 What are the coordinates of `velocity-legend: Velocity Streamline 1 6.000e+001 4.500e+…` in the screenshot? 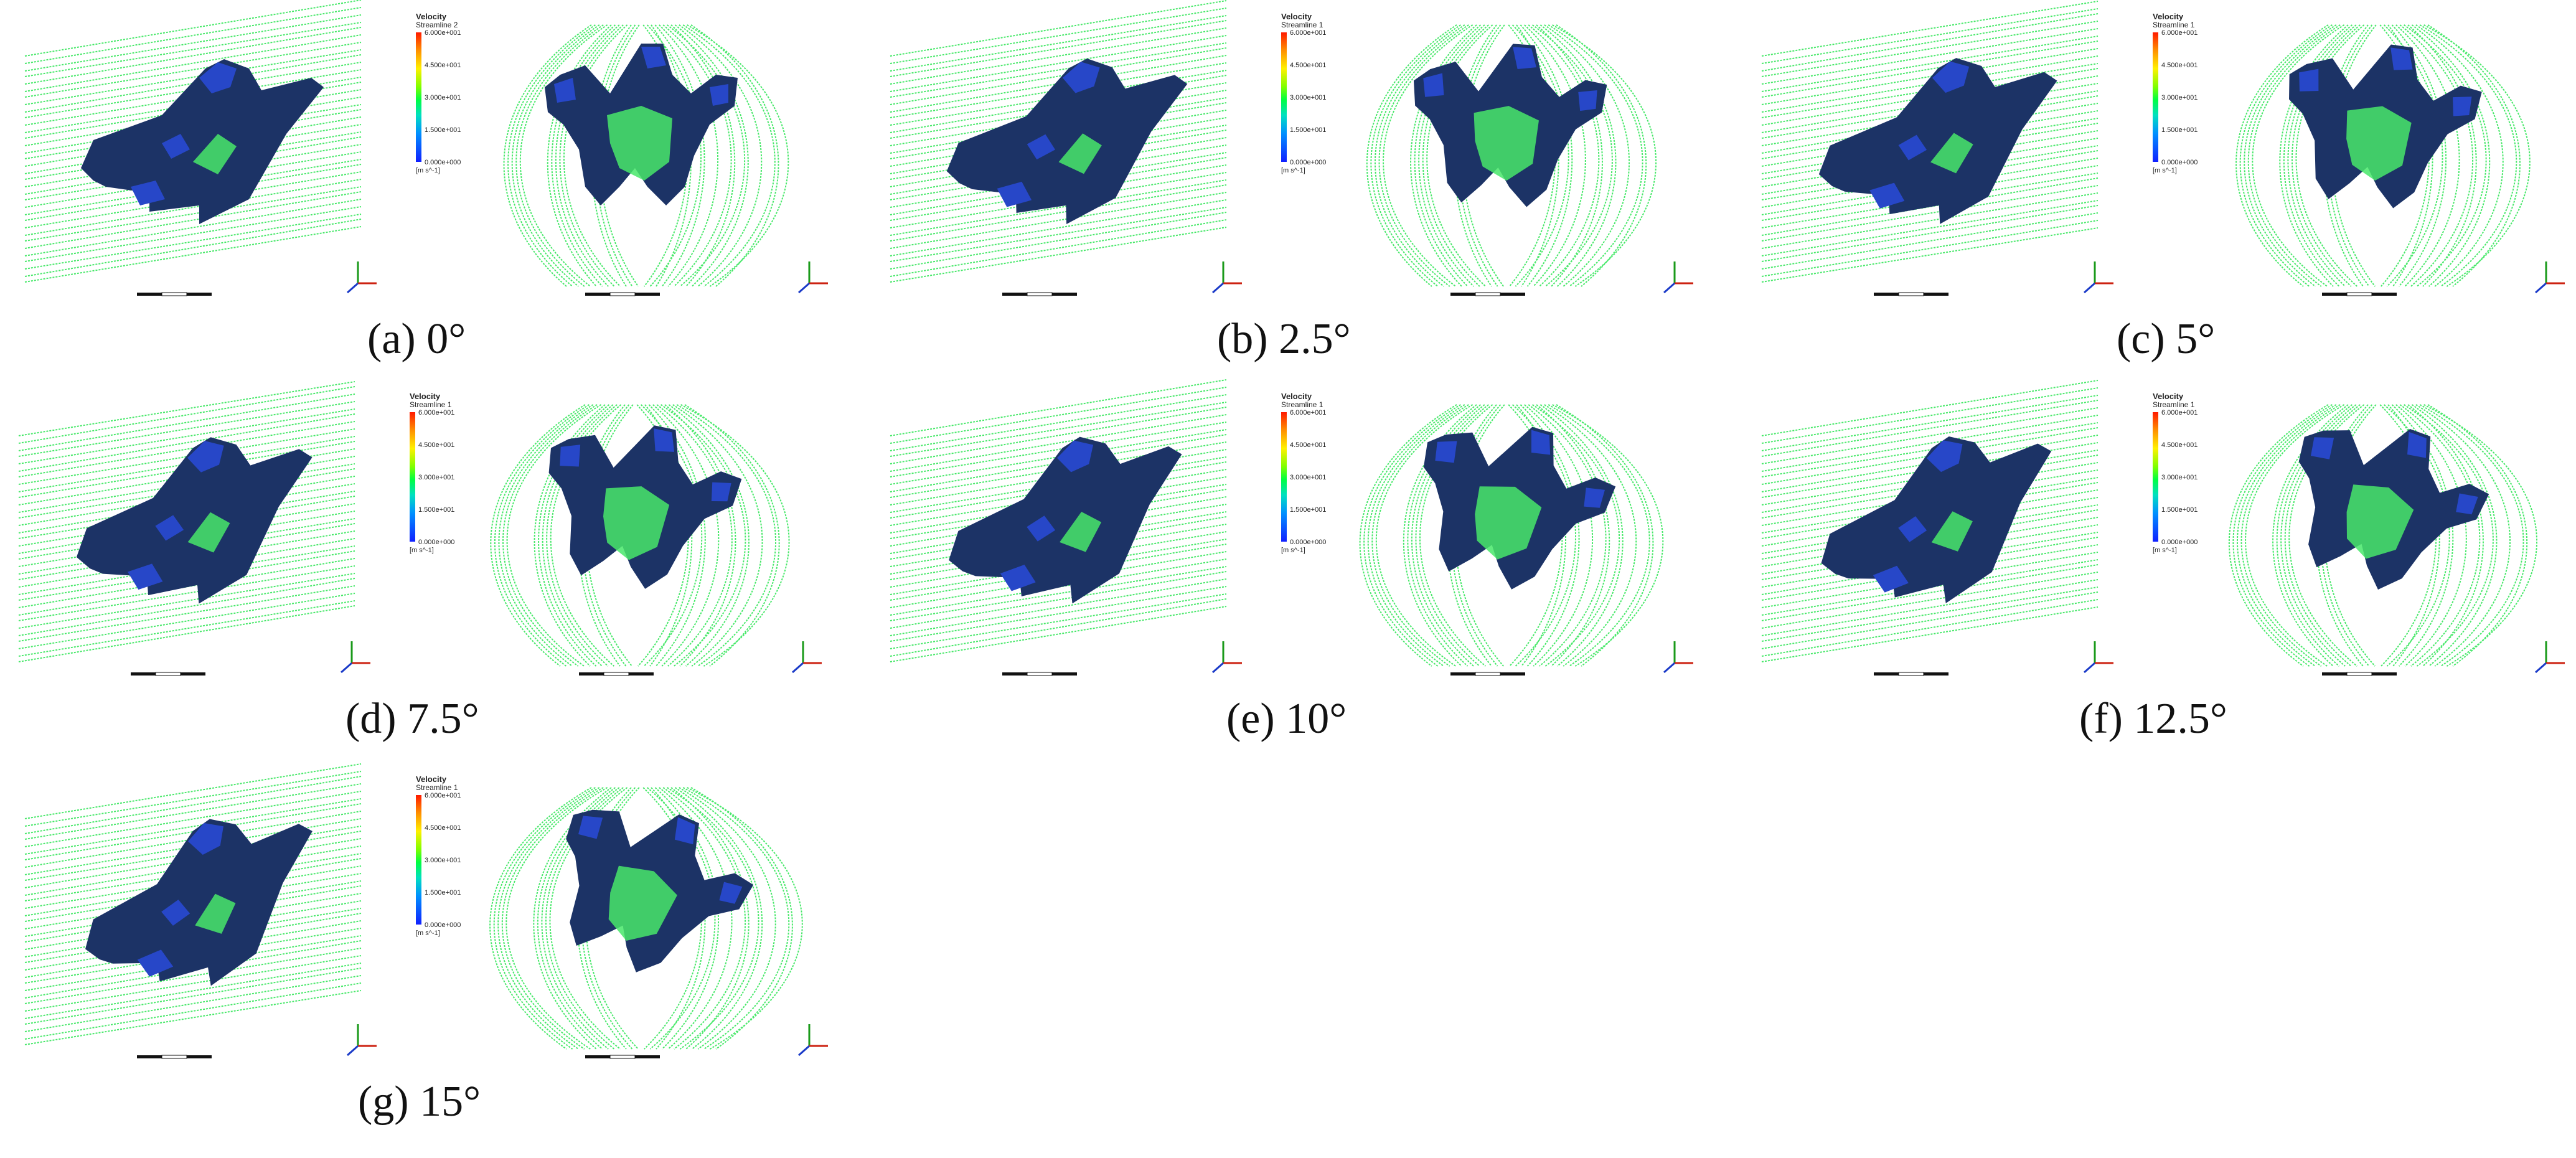 It's located at (2196, 473).